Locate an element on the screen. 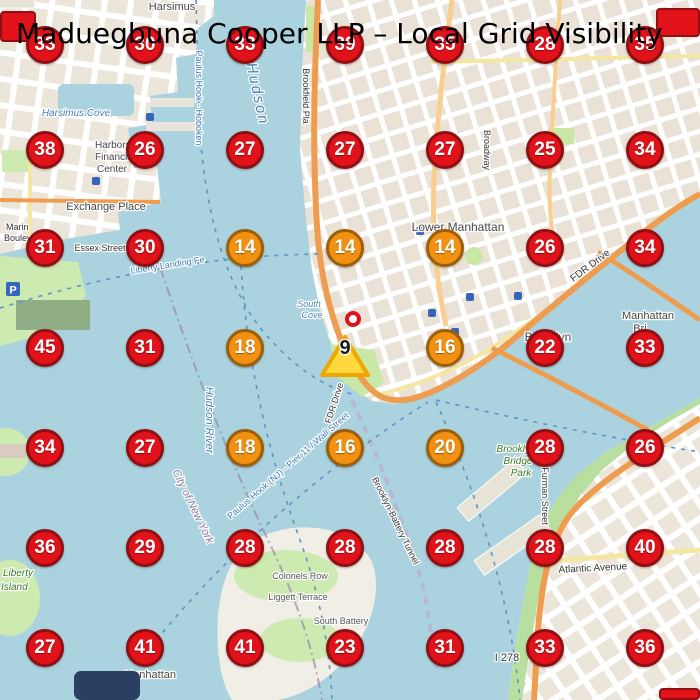 The height and width of the screenshot is (700, 700). marker-value: 9 is located at coordinates (345, 348).